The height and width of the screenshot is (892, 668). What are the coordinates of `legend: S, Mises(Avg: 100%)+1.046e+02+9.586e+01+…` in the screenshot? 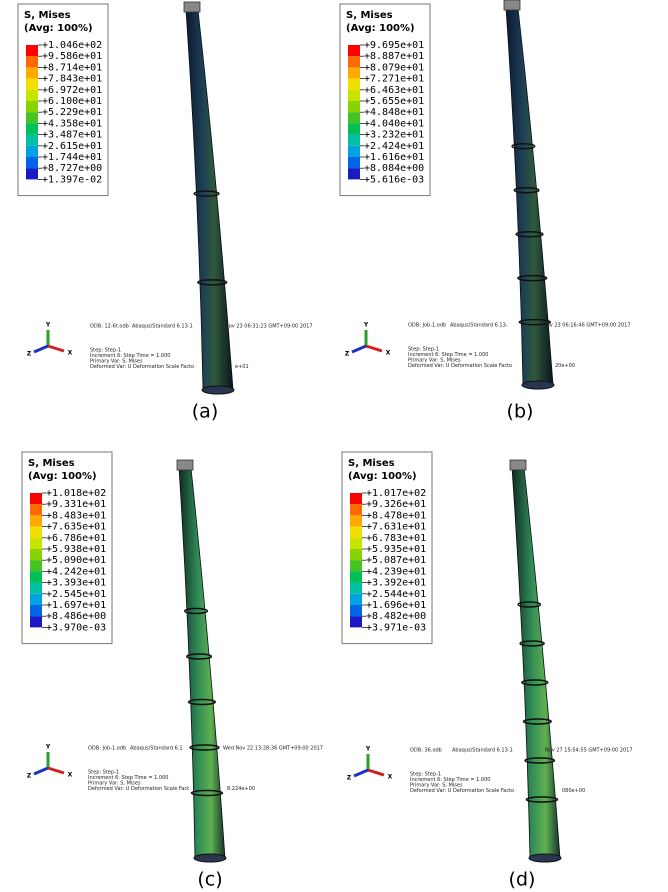 It's located at (63, 100).